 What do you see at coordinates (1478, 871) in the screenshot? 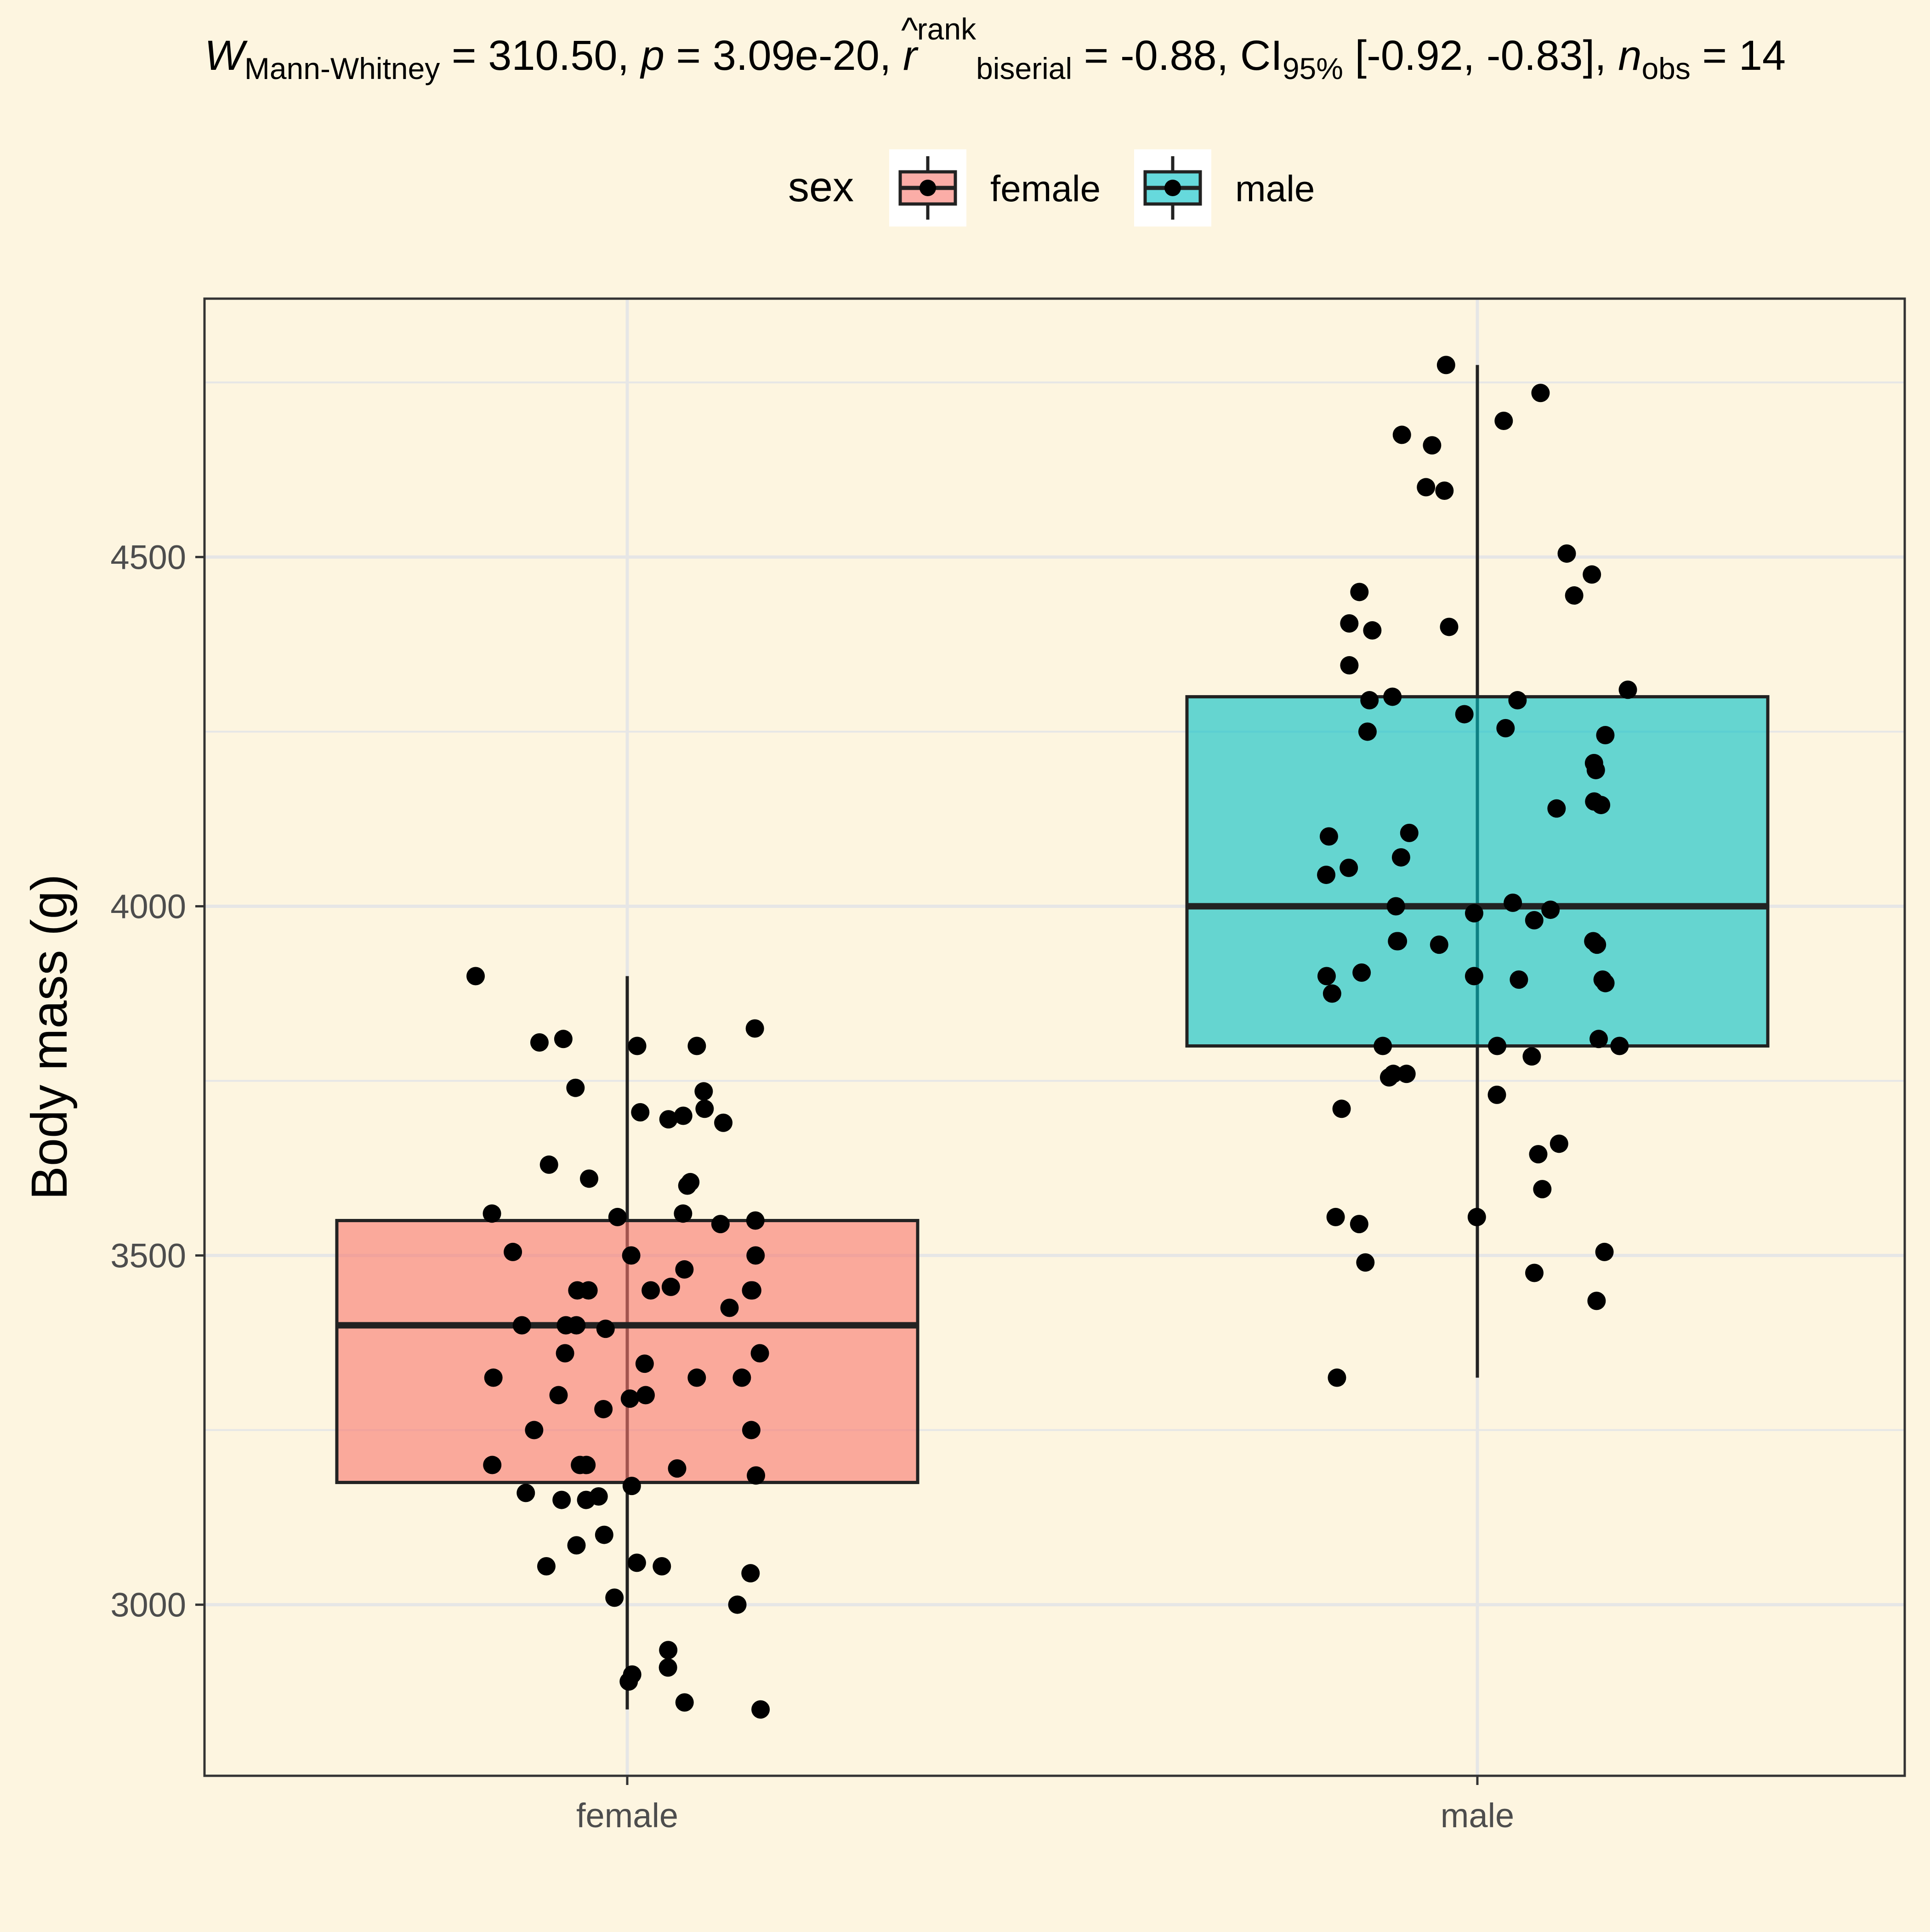
I see `box-male` at bounding box center [1478, 871].